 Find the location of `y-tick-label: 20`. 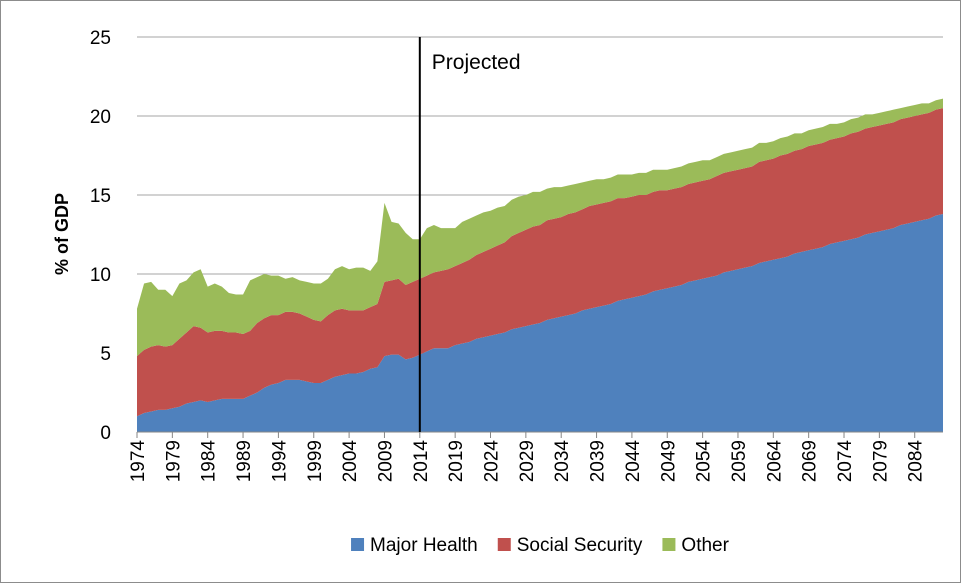

y-tick-label: 20 is located at coordinates (100, 117).